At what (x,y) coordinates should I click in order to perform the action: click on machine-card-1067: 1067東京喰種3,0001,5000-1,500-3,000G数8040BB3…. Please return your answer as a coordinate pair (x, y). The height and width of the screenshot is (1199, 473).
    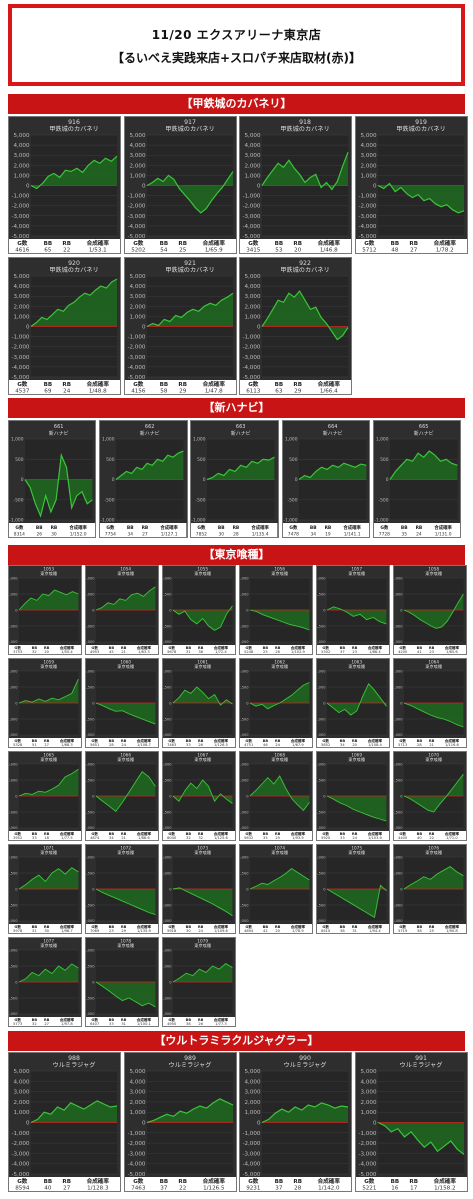
    Looking at the image, I should click on (199, 796).